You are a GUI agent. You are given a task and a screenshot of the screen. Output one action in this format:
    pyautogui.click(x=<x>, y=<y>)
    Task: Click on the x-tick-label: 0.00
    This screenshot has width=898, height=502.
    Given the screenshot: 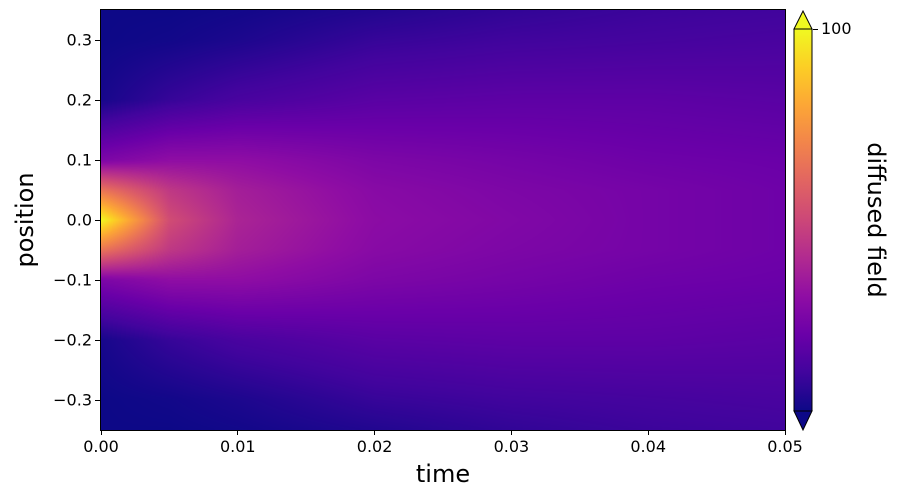 What is the action you would take?
    pyautogui.click(x=101, y=446)
    